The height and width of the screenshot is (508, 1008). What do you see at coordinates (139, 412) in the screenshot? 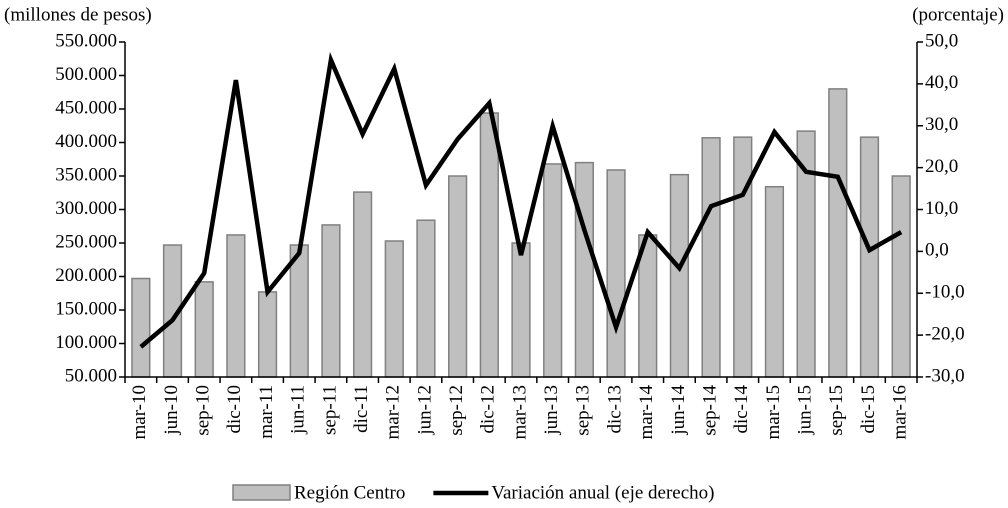
I see `x-tick-label: mar-10` at bounding box center [139, 412].